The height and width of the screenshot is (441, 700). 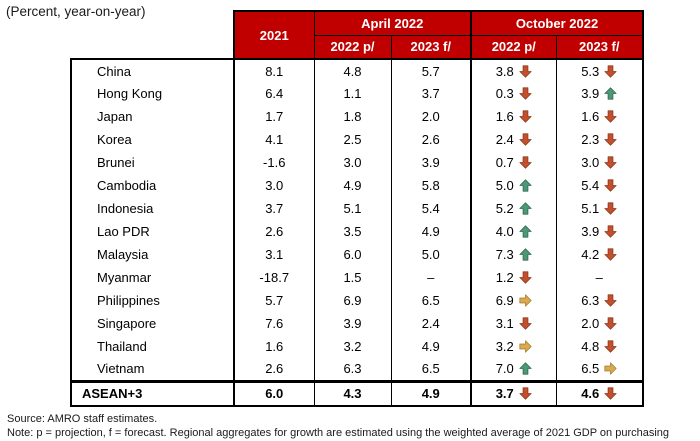 What do you see at coordinates (273, 70) in the screenshot?
I see `value-2021-cell: 8.1` at bounding box center [273, 70].